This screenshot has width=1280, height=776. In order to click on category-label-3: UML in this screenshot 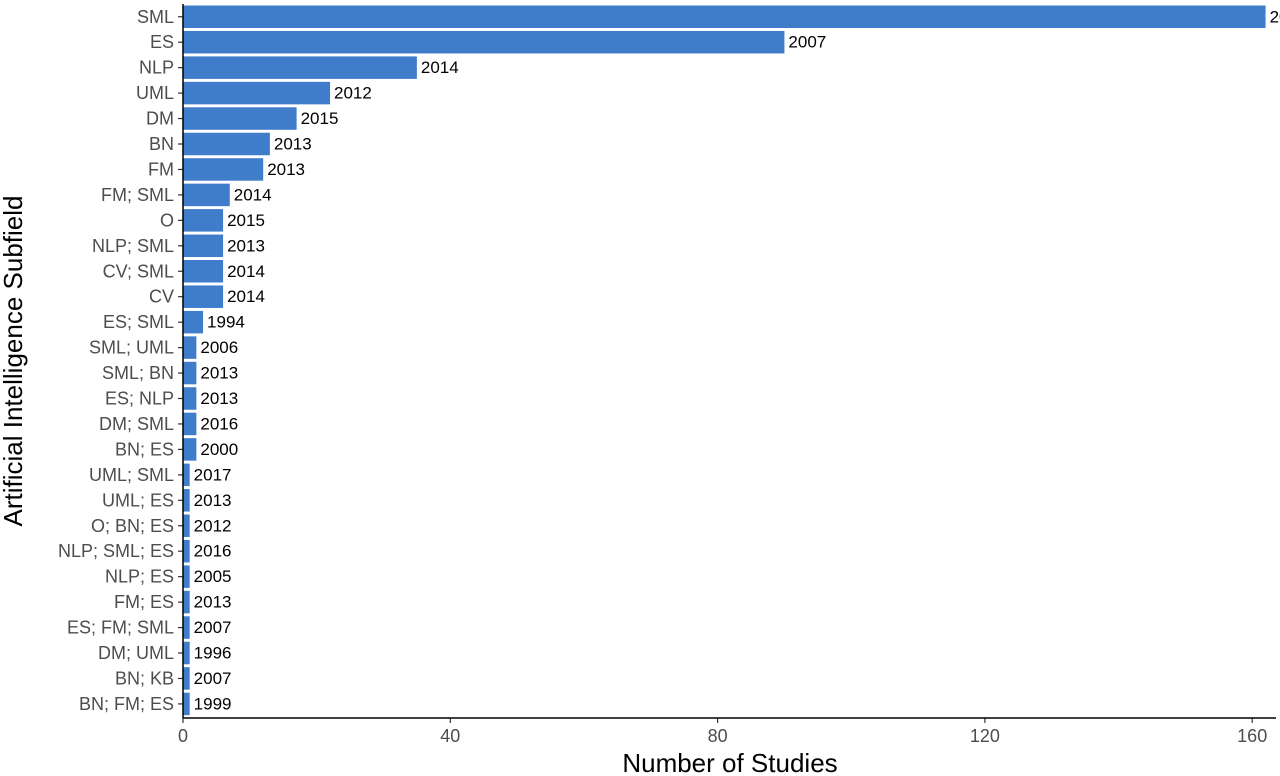, I will do `click(155, 93)`.